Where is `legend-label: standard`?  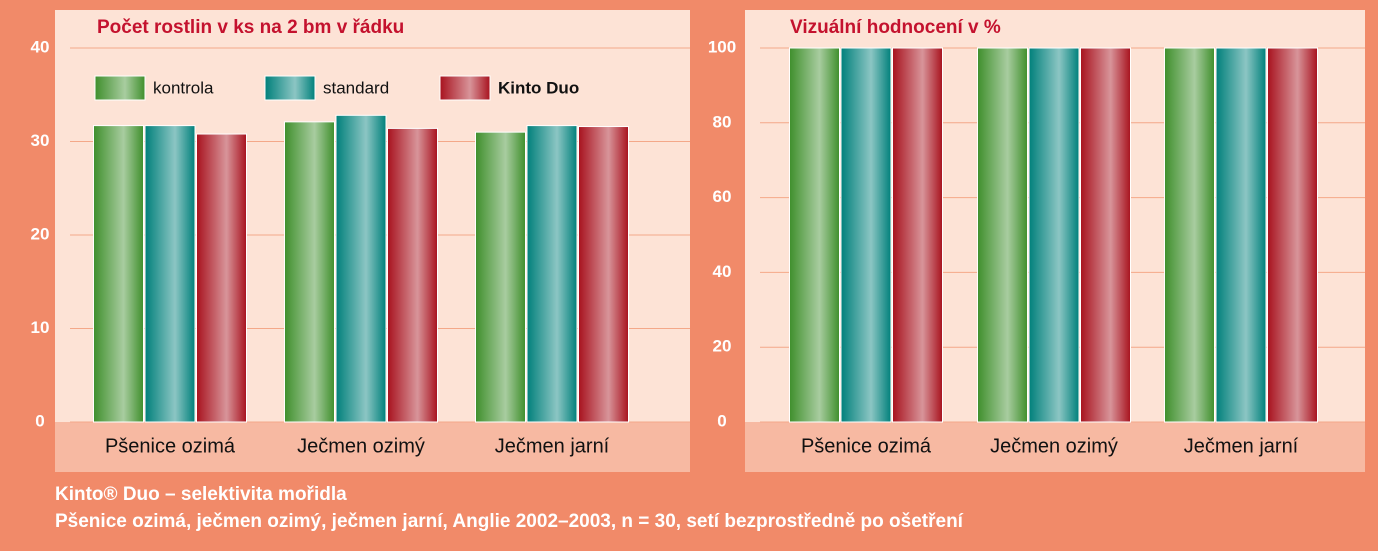 legend-label: standard is located at coordinates (356, 87).